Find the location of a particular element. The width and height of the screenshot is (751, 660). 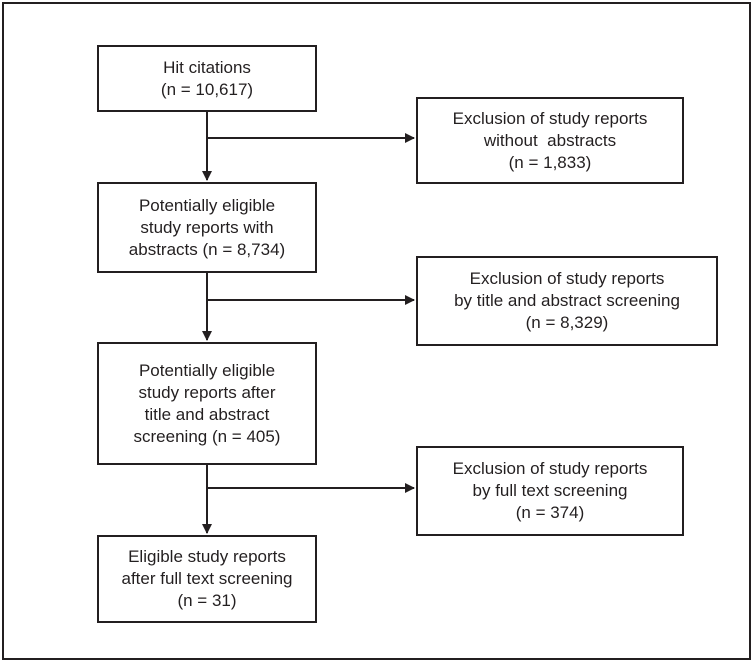

box-text-line: by title and abstract screening is located at coordinates (567, 300).